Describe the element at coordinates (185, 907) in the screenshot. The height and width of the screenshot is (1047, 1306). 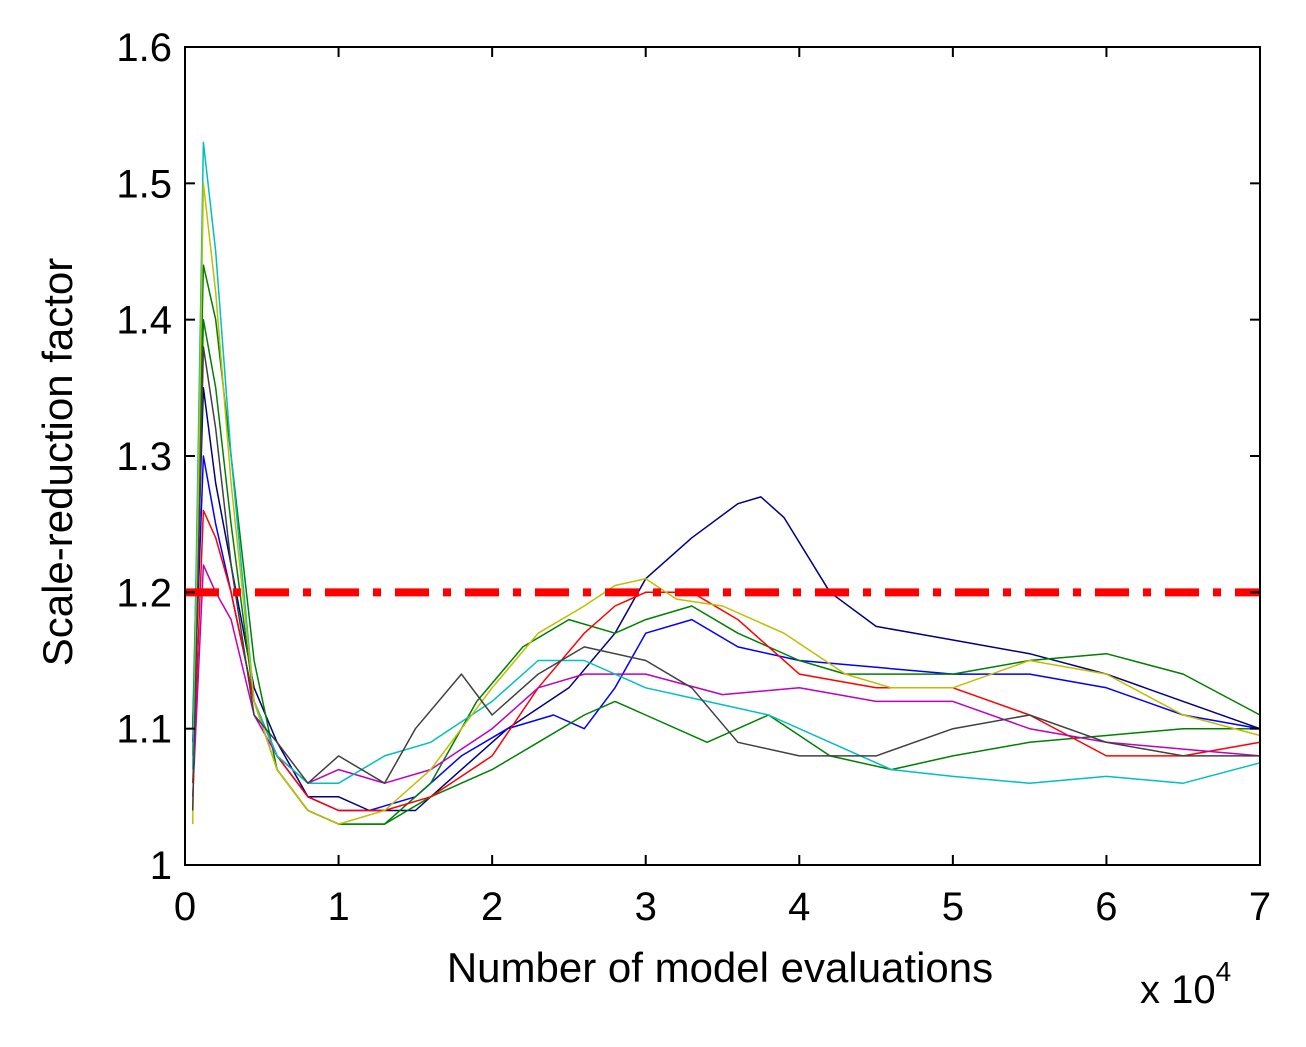
I see `x-tick-label: 0` at that location.